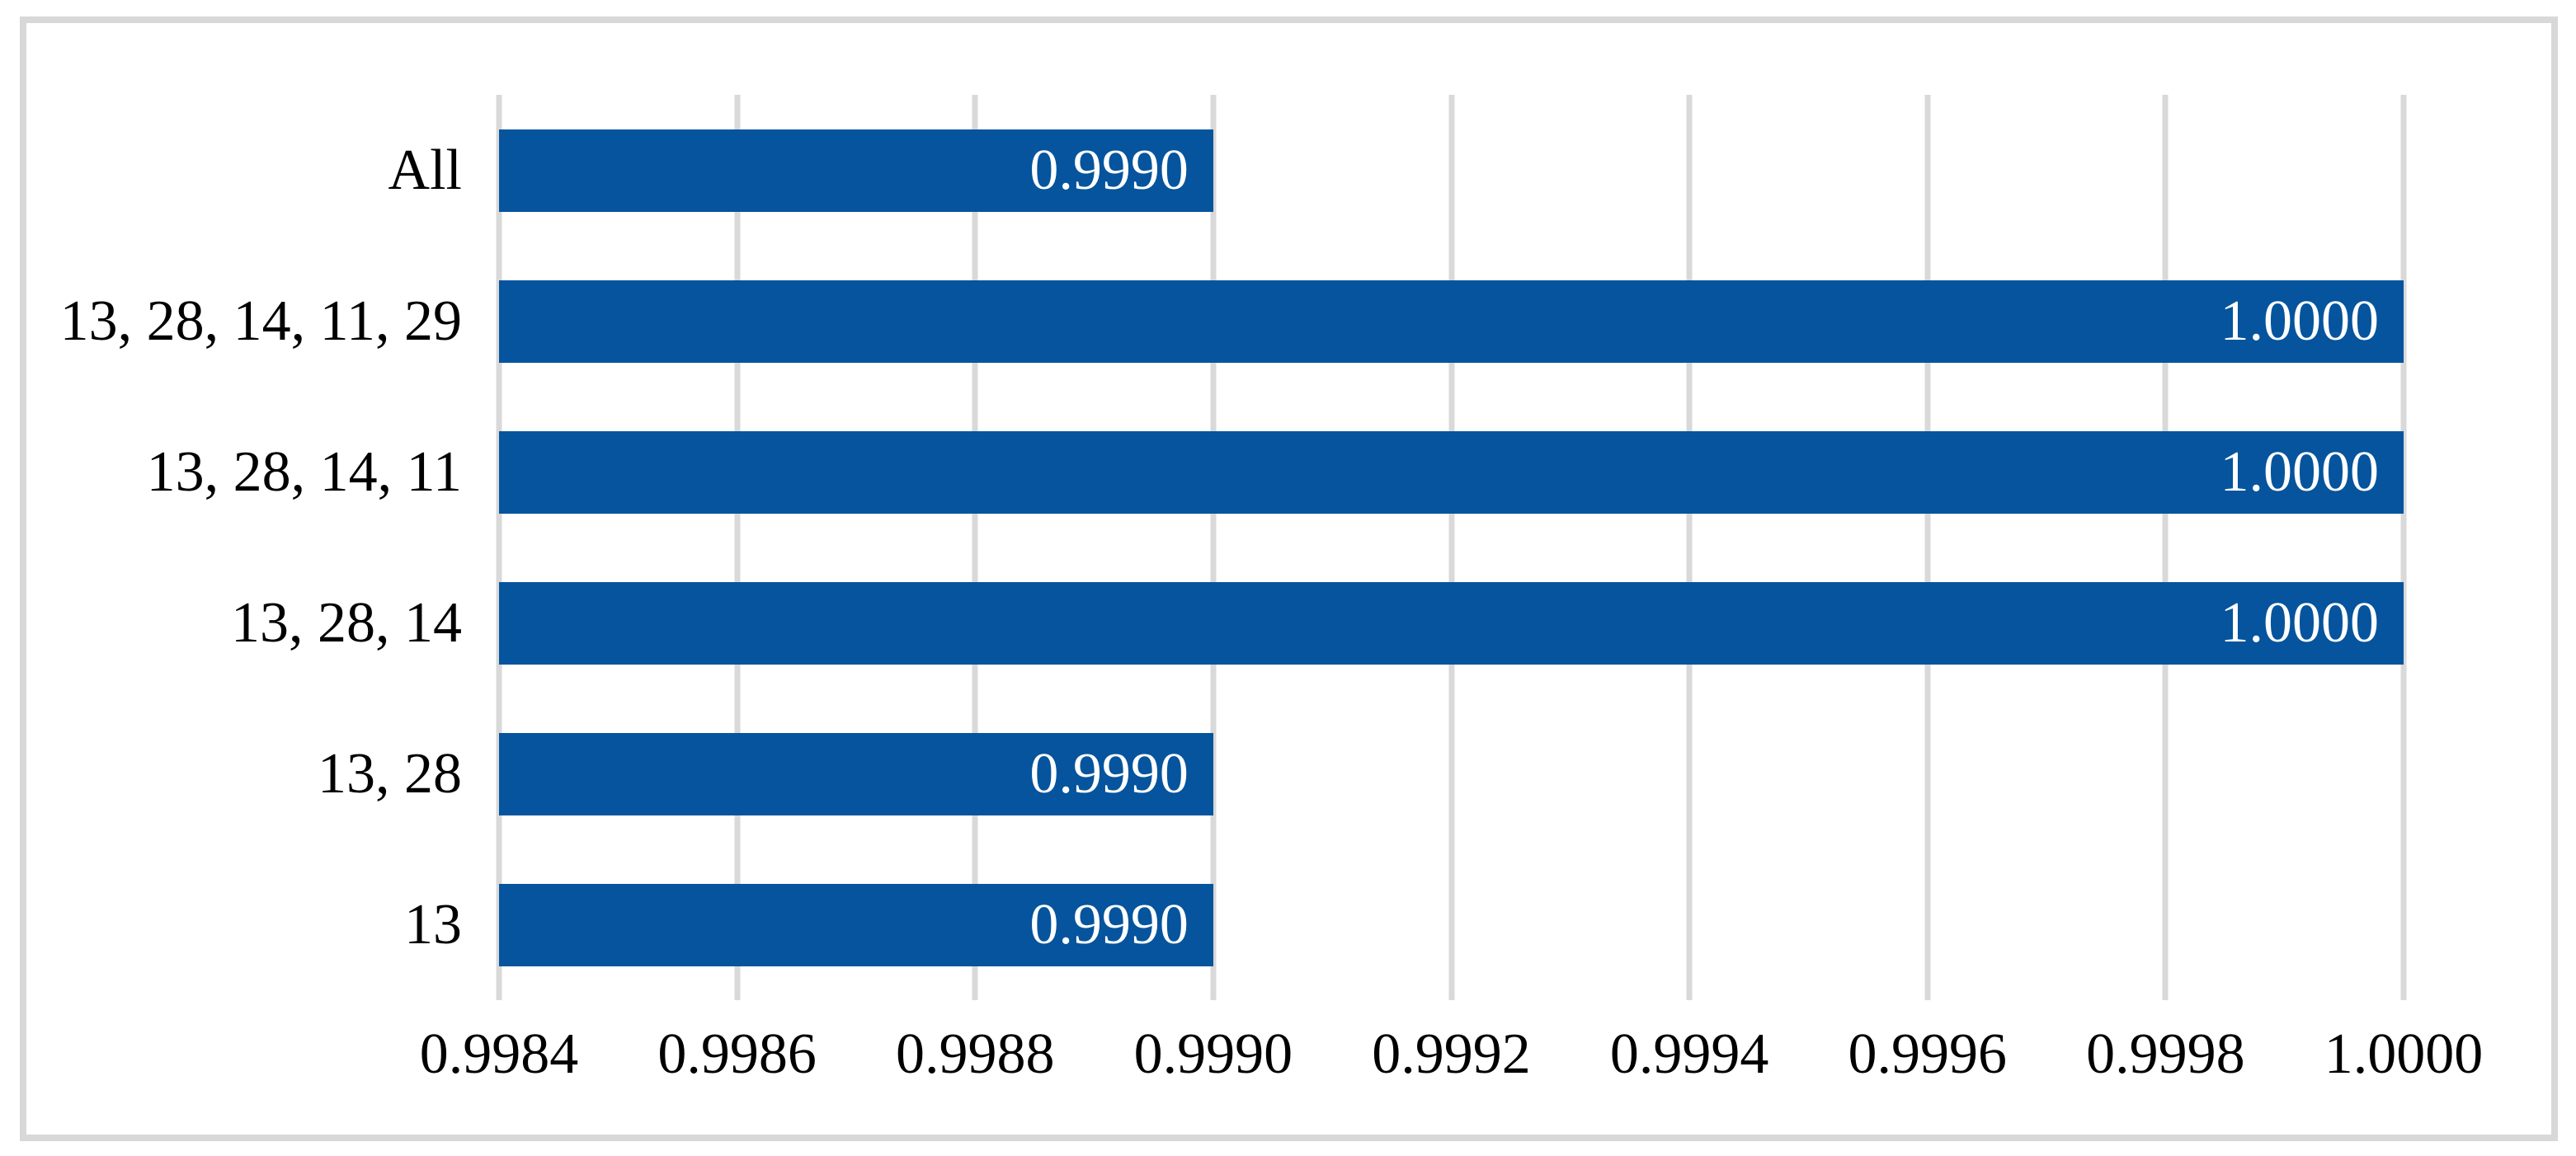  What do you see at coordinates (260, 321) in the screenshot?
I see `category-label: 13, 28, 14, 11, 29` at bounding box center [260, 321].